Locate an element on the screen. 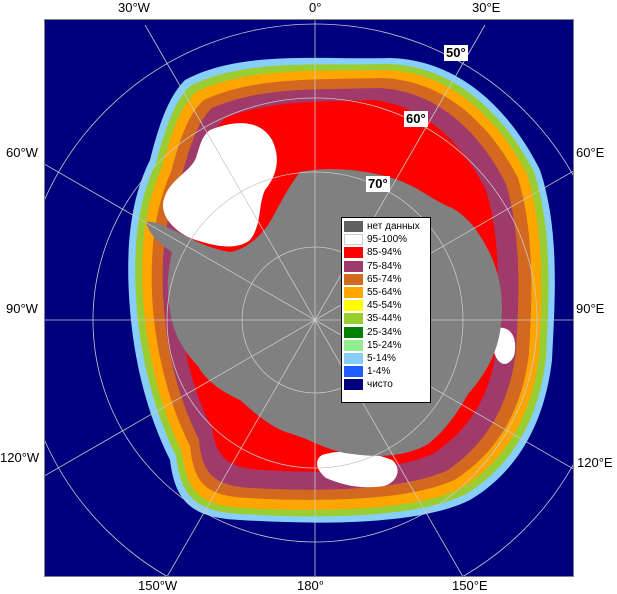 This screenshot has width=617, height=594. legend-label: чисто is located at coordinates (380, 385).